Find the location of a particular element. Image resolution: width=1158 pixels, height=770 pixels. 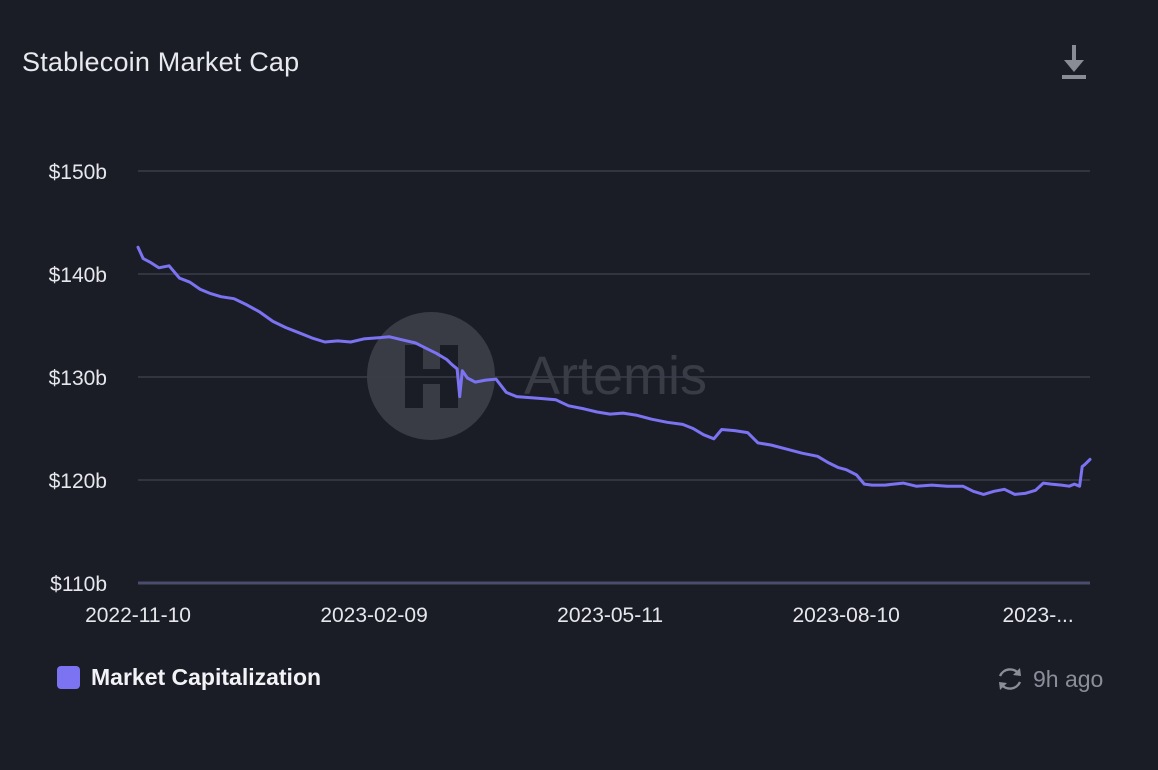

last-updated: 9h ago is located at coordinates (1049, 679).